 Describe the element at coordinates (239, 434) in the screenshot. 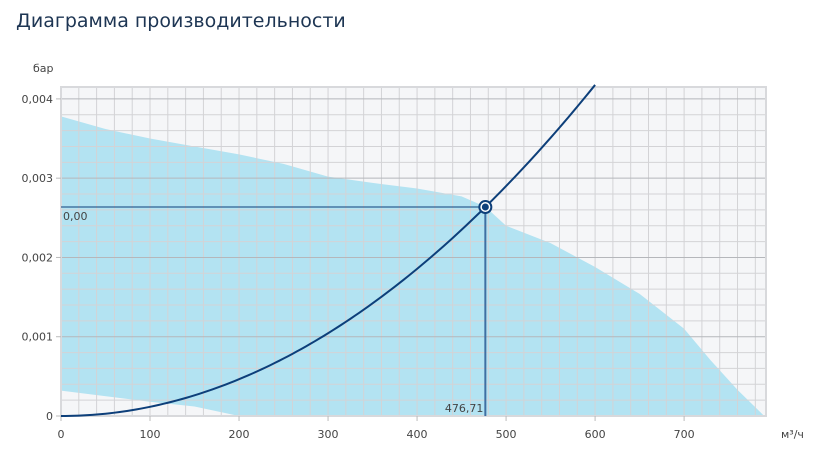

I see `x-tick-label: 200` at that location.